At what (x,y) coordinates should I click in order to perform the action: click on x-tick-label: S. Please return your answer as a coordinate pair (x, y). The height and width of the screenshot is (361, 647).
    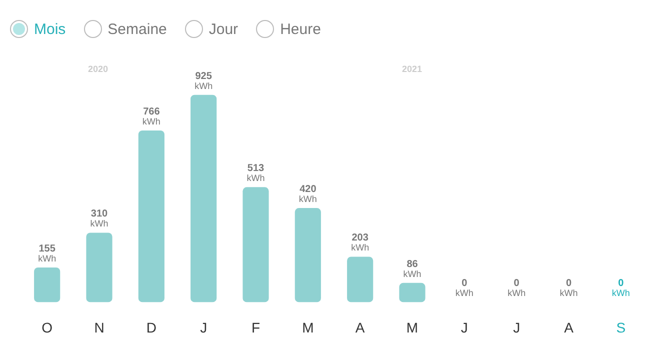
    Looking at the image, I should click on (621, 327).